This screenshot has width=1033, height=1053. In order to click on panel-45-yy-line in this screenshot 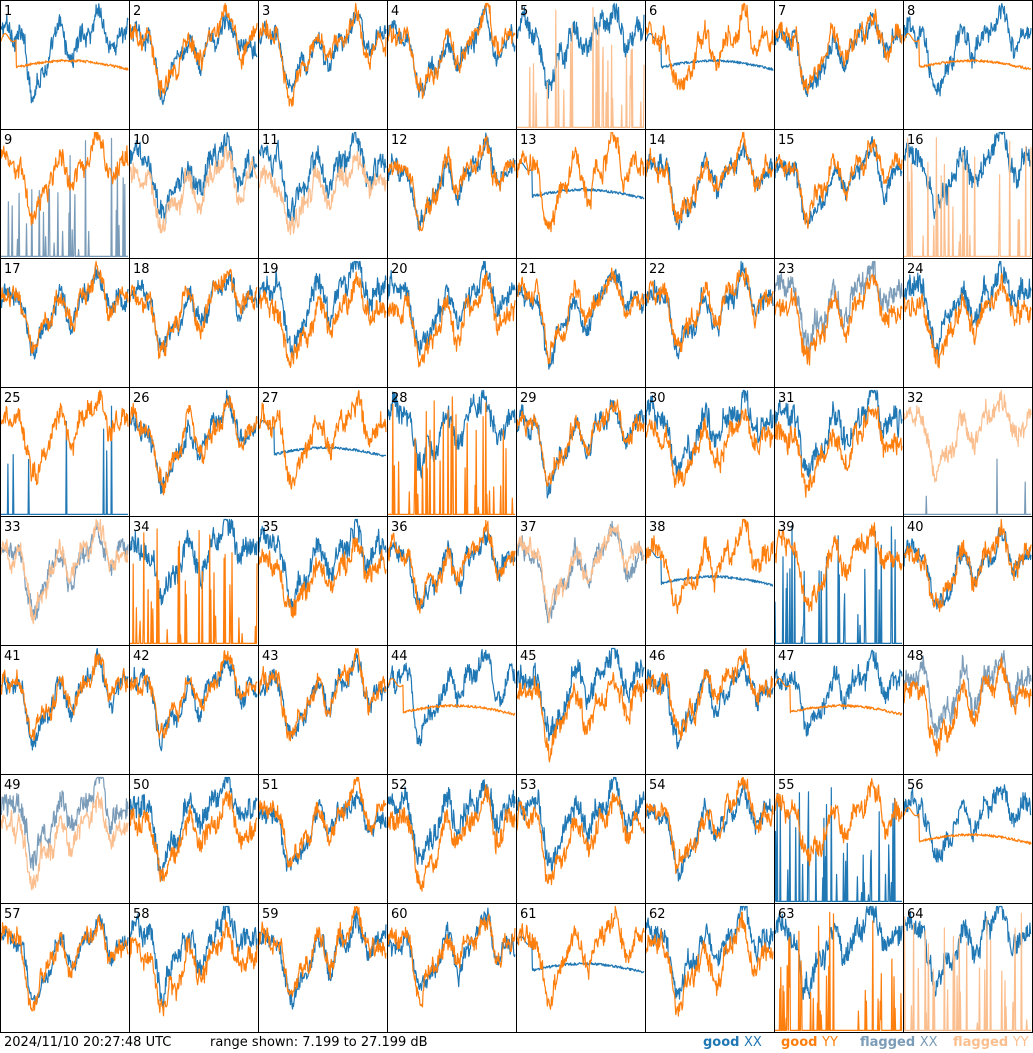, I will do `click(580, 717)`.